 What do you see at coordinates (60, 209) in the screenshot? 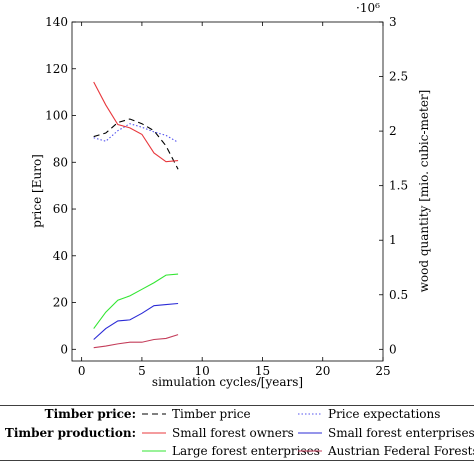
I see `left-y-tick-label: 60` at bounding box center [60, 209].